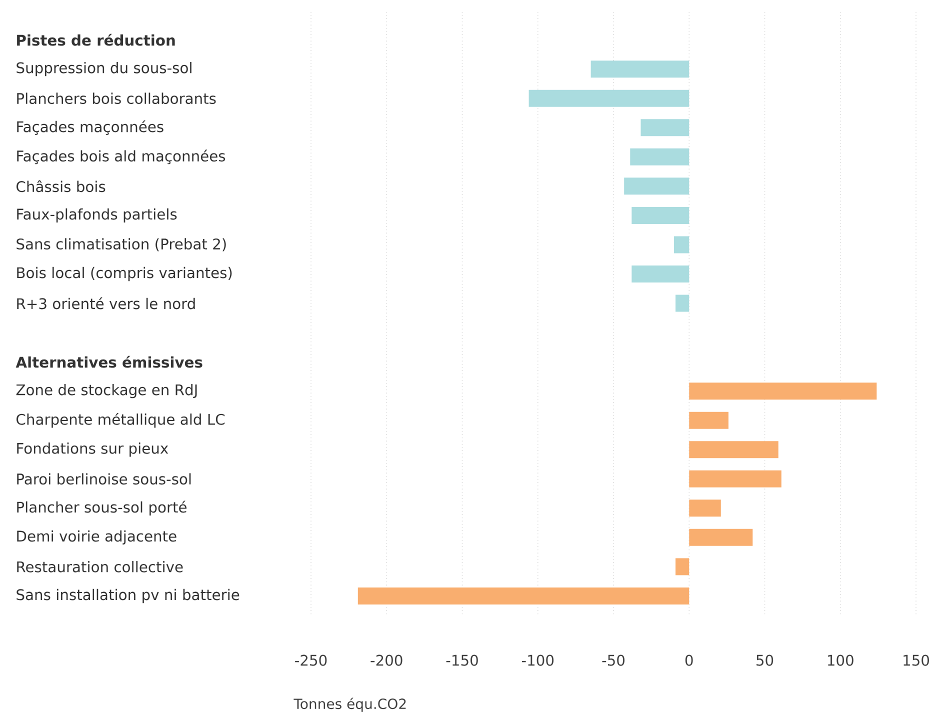 The width and height of the screenshot is (934, 715). I want to click on x-tick-label: 100, so click(841, 660).